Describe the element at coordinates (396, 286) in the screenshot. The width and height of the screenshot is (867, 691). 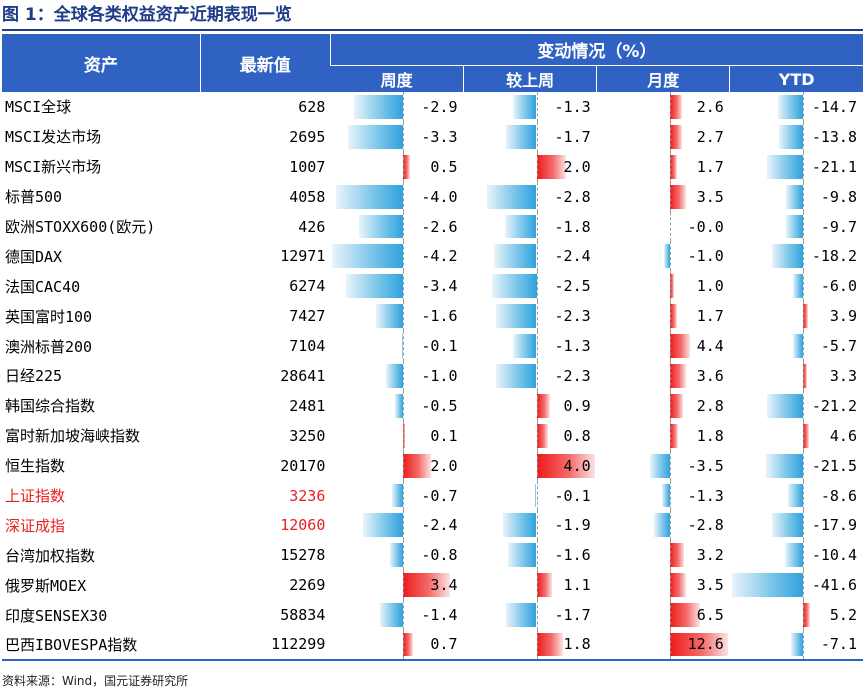
I see `weekly-cell: -3.4` at that location.